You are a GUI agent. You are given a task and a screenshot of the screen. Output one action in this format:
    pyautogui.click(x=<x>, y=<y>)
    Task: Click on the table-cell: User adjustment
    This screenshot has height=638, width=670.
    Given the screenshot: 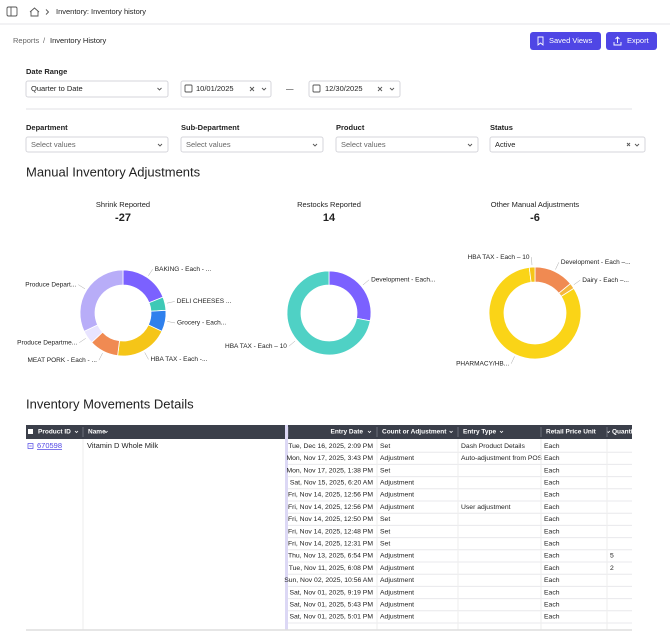 What is the action you would take?
    pyautogui.click(x=486, y=507)
    